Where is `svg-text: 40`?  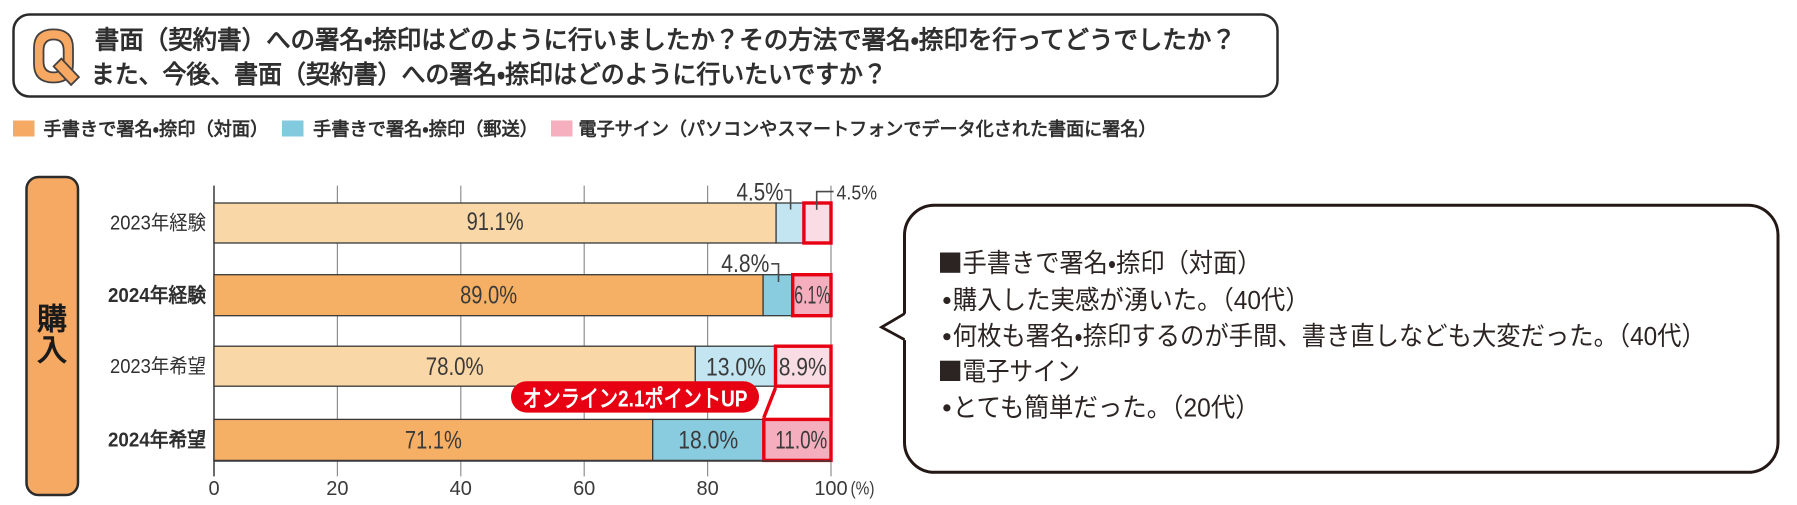 svg-text: 40 is located at coordinates (461, 489).